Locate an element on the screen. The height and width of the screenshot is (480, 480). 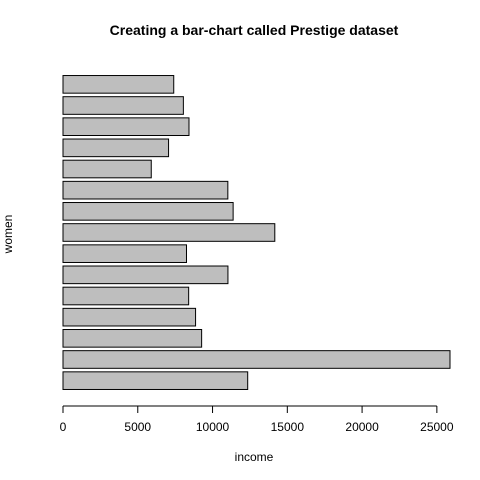
x-ticks: 0 5000 10000 15000 20000 25000 is located at coordinates (257, 420).